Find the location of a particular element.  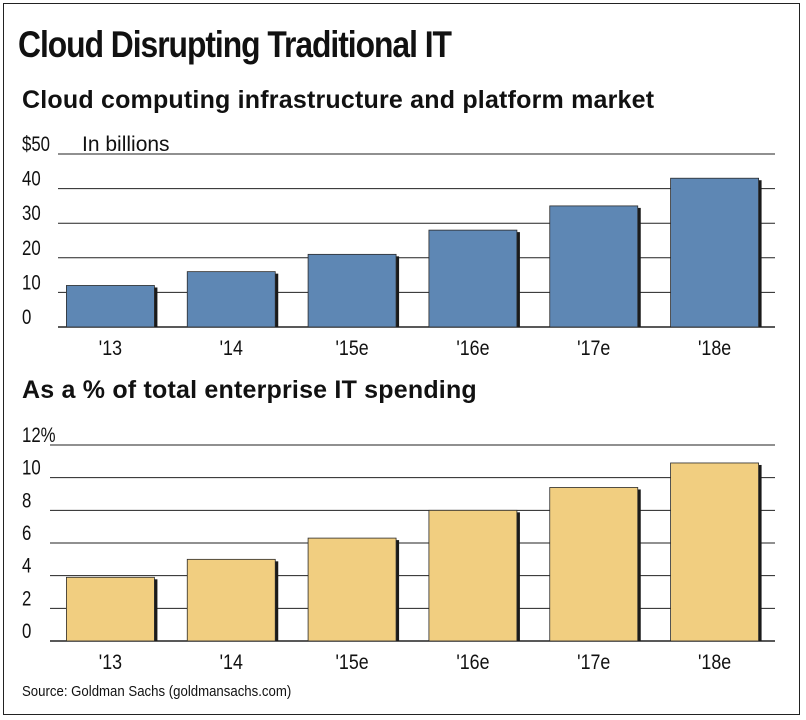

y-tick-label: 20 is located at coordinates (31, 248).